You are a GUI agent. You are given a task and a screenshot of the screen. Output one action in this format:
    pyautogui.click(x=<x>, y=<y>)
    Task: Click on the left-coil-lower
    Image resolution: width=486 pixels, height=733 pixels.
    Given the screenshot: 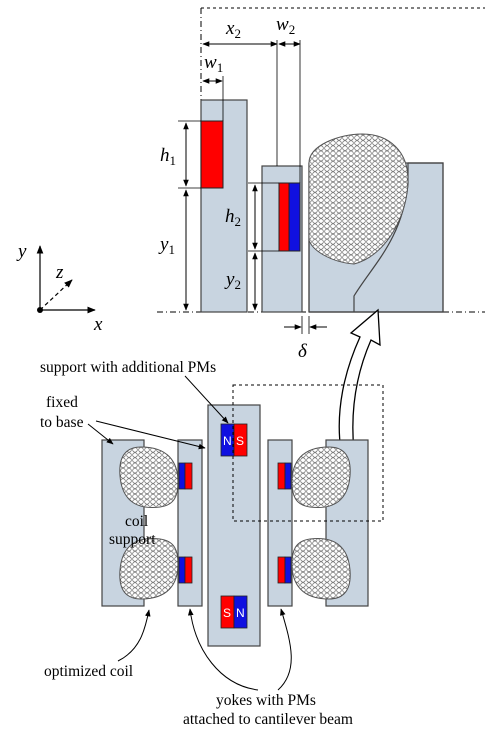 What is the action you would take?
    pyautogui.click(x=149, y=568)
    